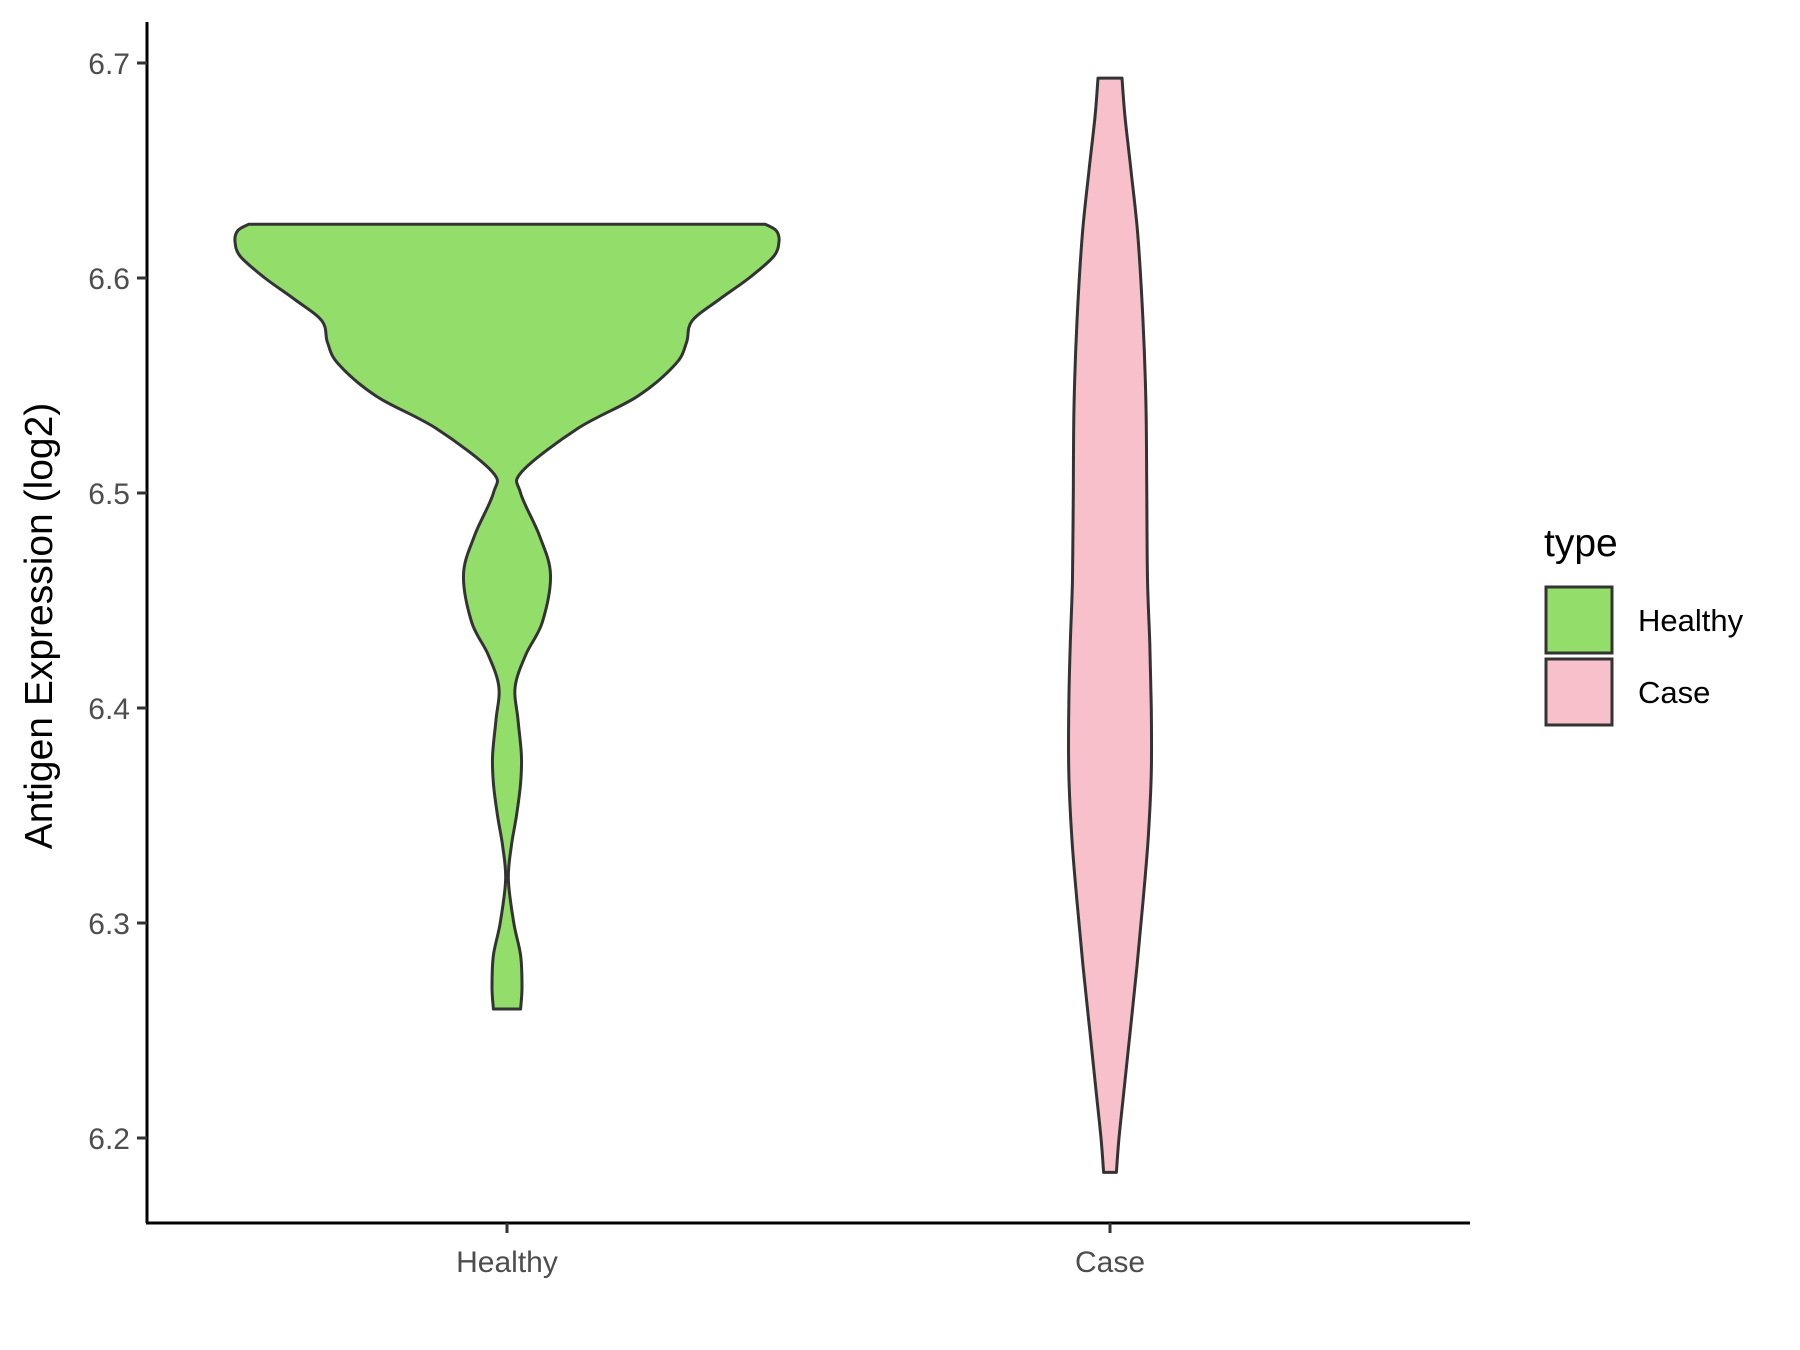  Describe the element at coordinates (117, 602) in the screenshot. I see `y-axis-ticks: 6.2 6.3 6.4 6.5 6.6 6.7` at that location.